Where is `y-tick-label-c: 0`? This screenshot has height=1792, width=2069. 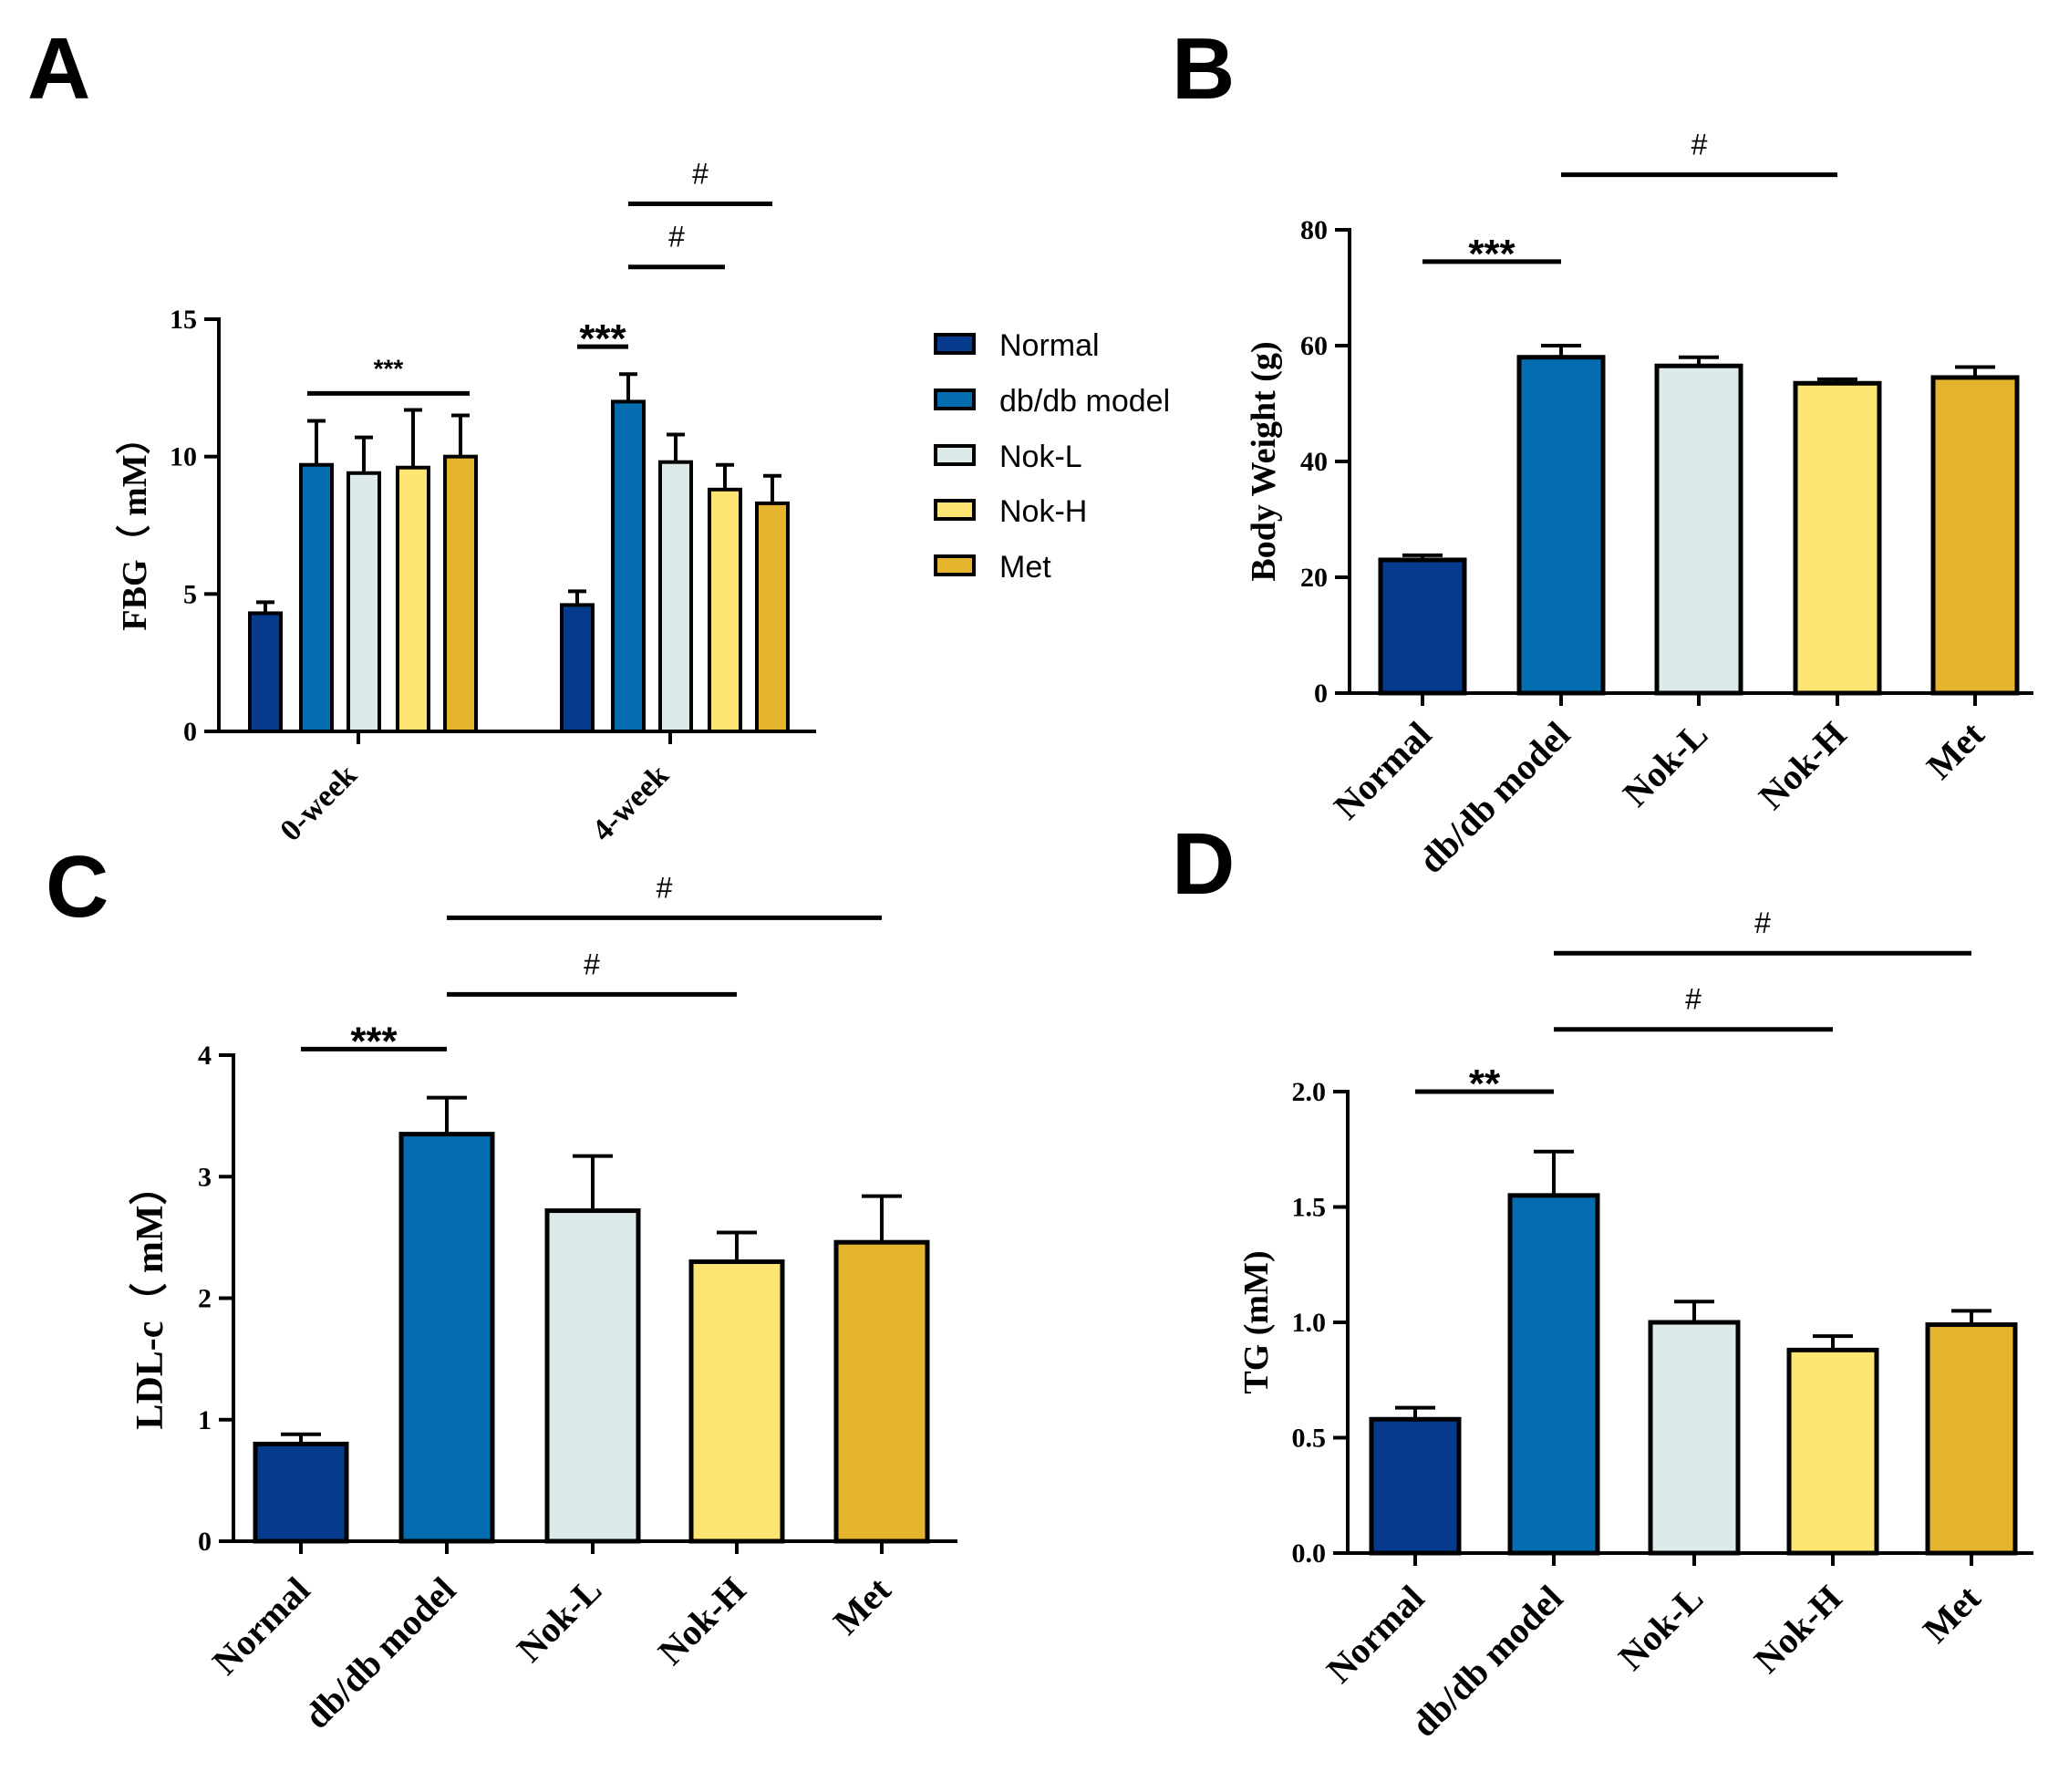 y-tick-label-c: 0 is located at coordinates (205, 1542).